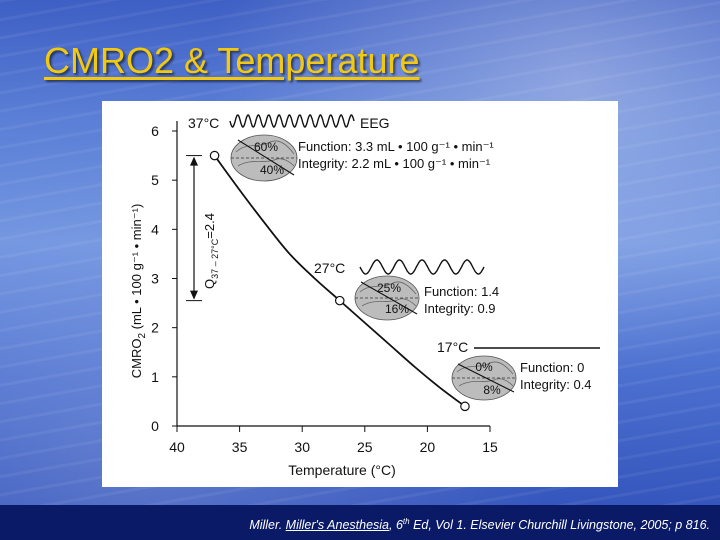 Image resolution: width=720 pixels, height=540 pixels. I want to click on brain-icon-27: 25% 16%, so click(387, 298).